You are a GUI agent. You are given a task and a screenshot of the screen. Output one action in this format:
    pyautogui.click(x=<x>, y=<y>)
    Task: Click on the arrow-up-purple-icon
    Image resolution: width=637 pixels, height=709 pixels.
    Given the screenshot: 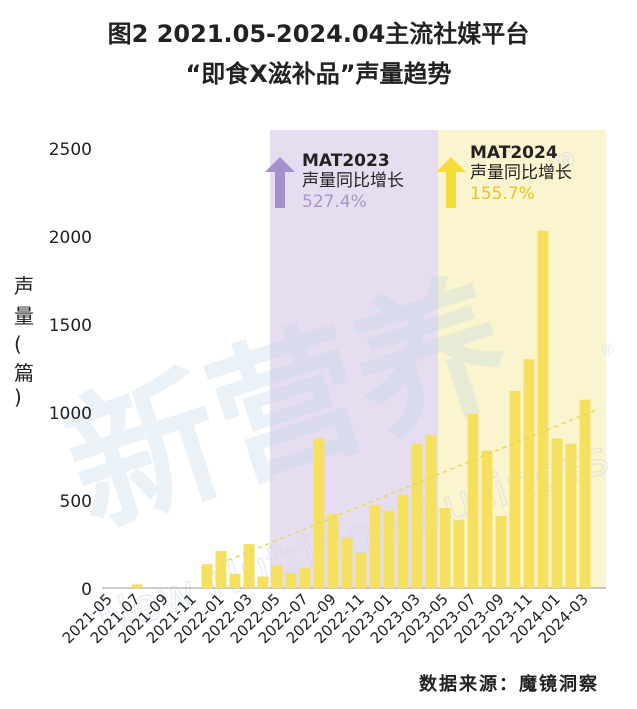 What is the action you would take?
    pyautogui.click(x=280, y=182)
    